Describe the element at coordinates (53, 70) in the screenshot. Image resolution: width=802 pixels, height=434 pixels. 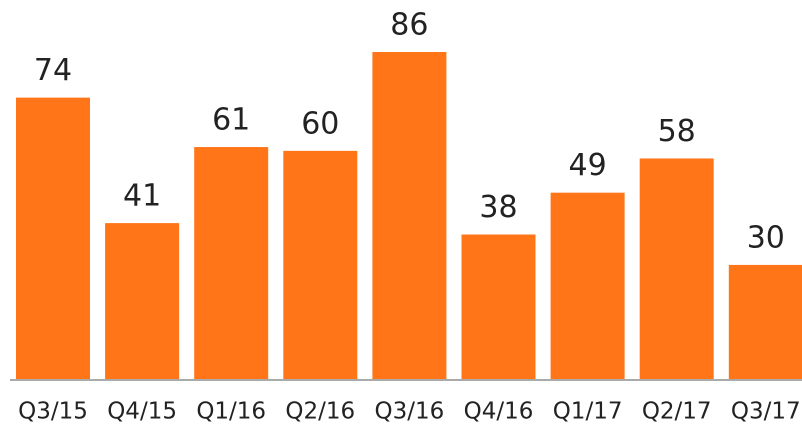
I see `value-label: 74` at that location.